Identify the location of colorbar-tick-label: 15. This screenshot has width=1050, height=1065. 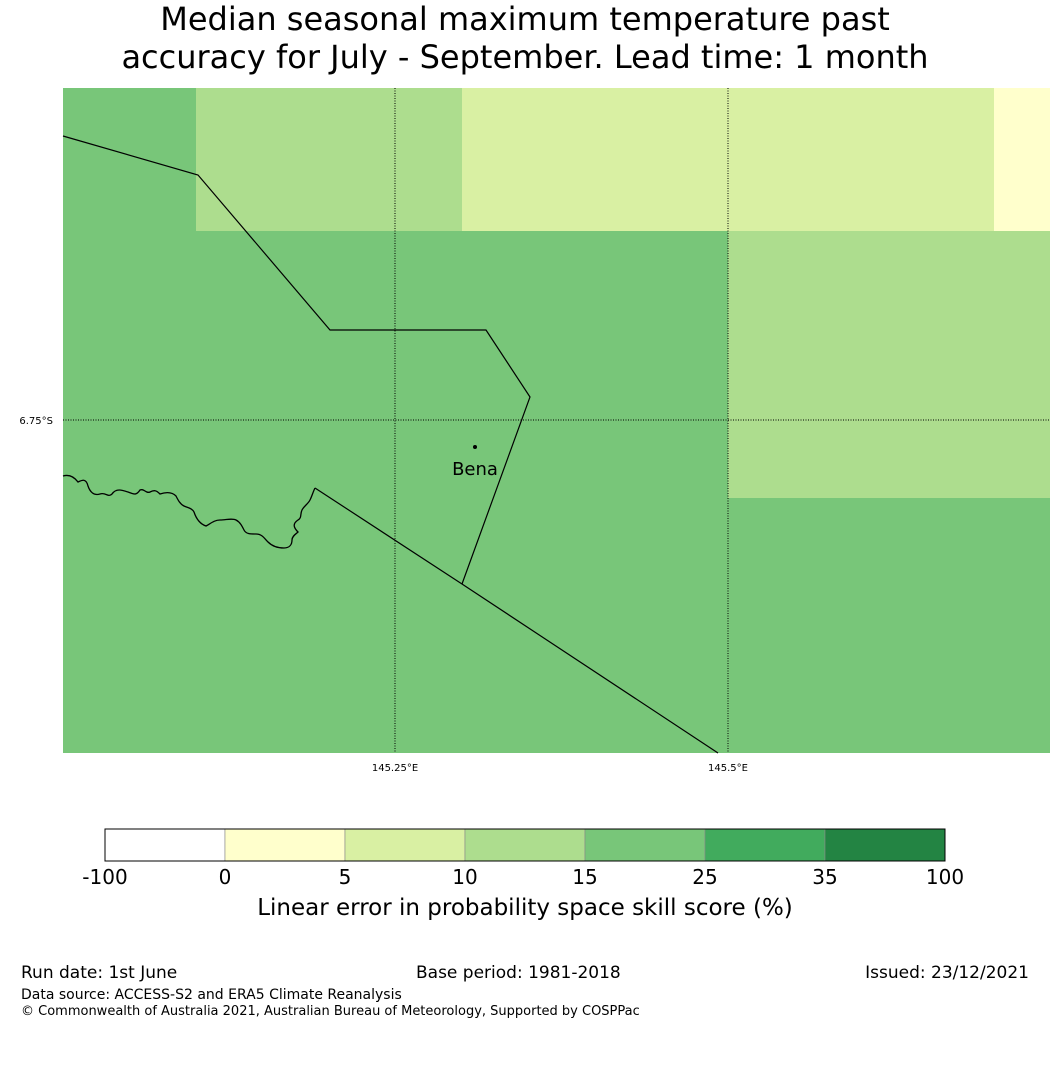
(585, 877).